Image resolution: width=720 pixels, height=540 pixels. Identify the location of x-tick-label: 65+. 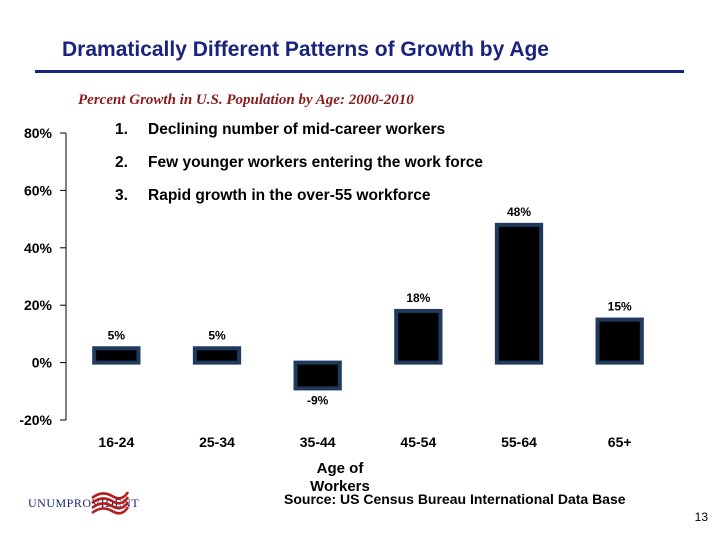
(620, 442).